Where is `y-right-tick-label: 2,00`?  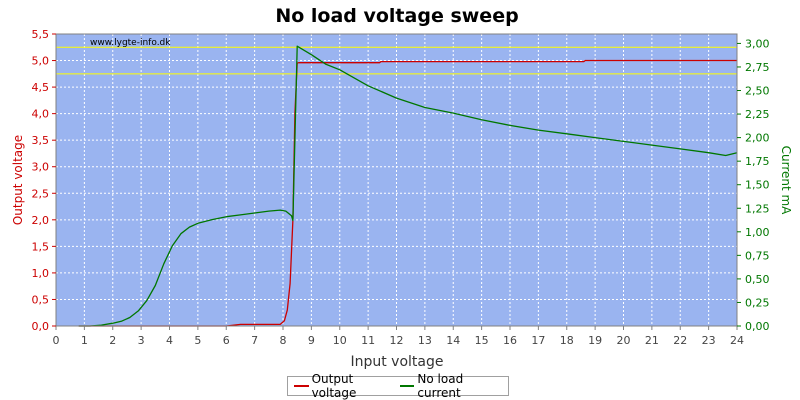
y-right-tick-label: 2,00 is located at coordinates (757, 138).